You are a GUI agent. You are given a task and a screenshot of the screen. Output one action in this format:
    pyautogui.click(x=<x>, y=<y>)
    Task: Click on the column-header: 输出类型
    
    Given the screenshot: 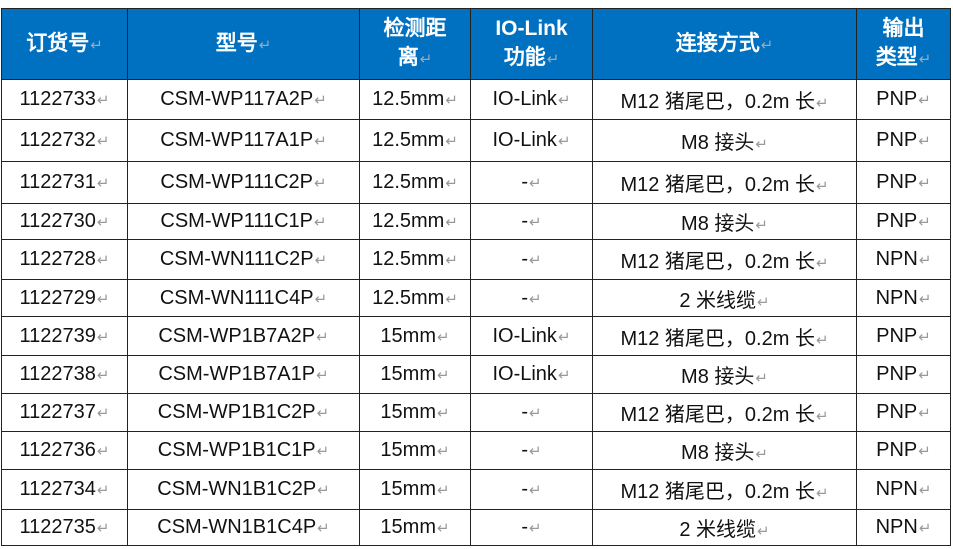 What is the action you would take?
    pyautogui.click(x=903, y=44)
    